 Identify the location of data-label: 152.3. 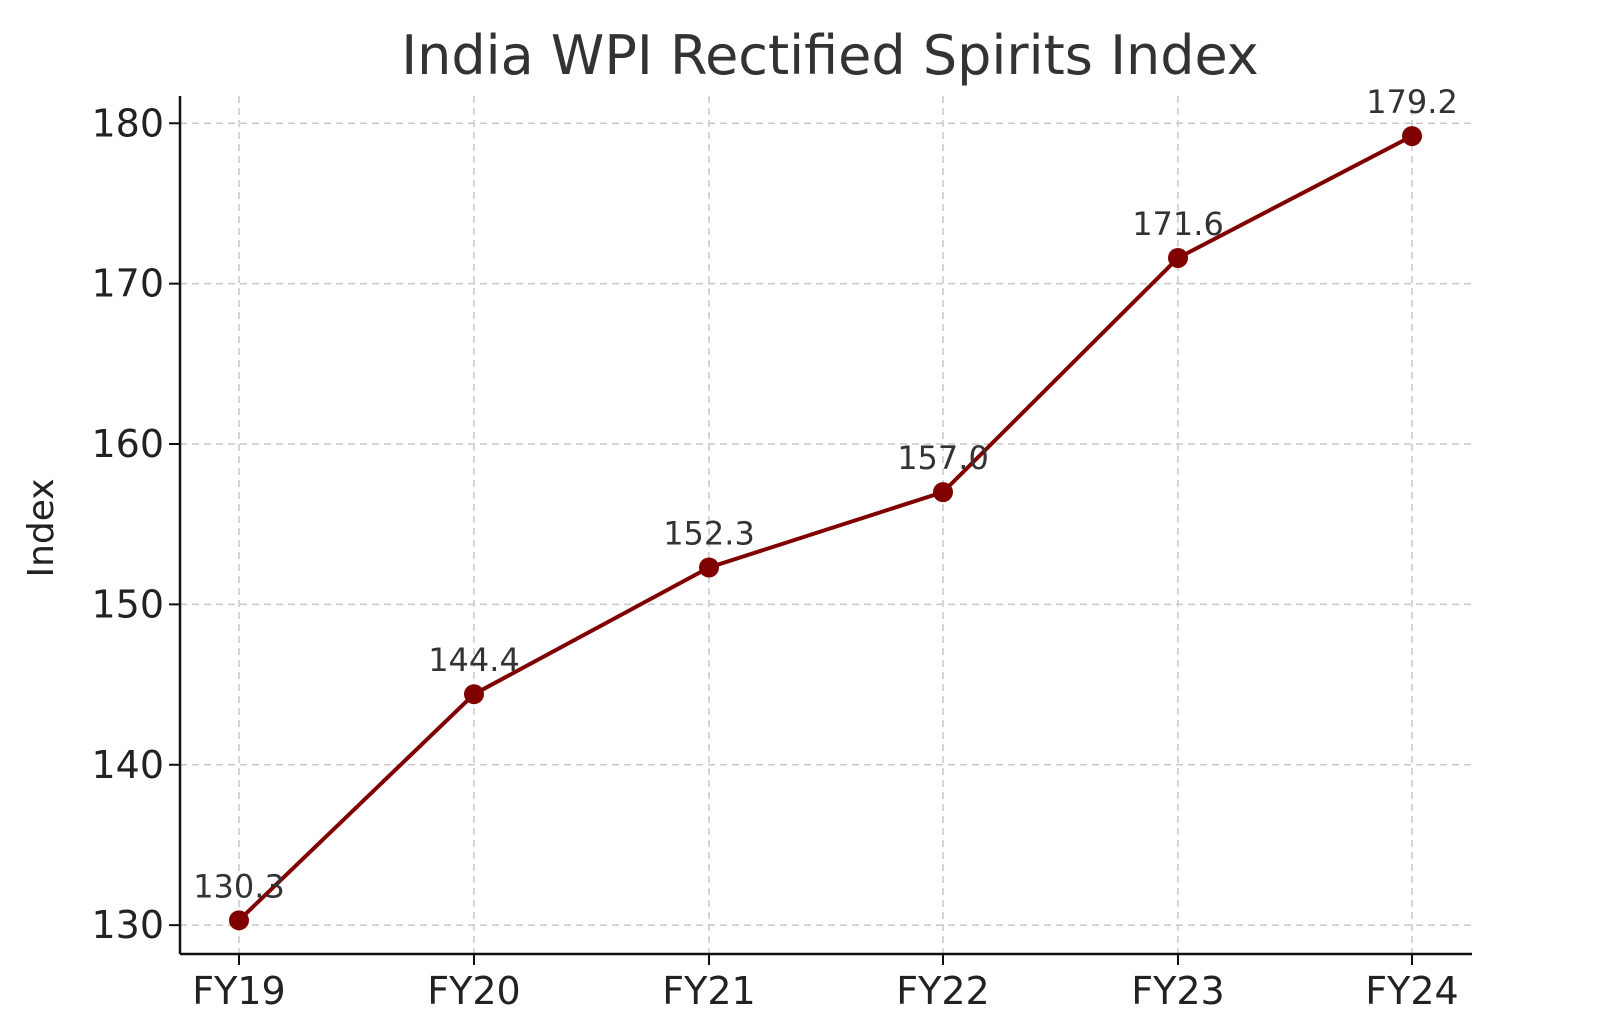
(709, 533).